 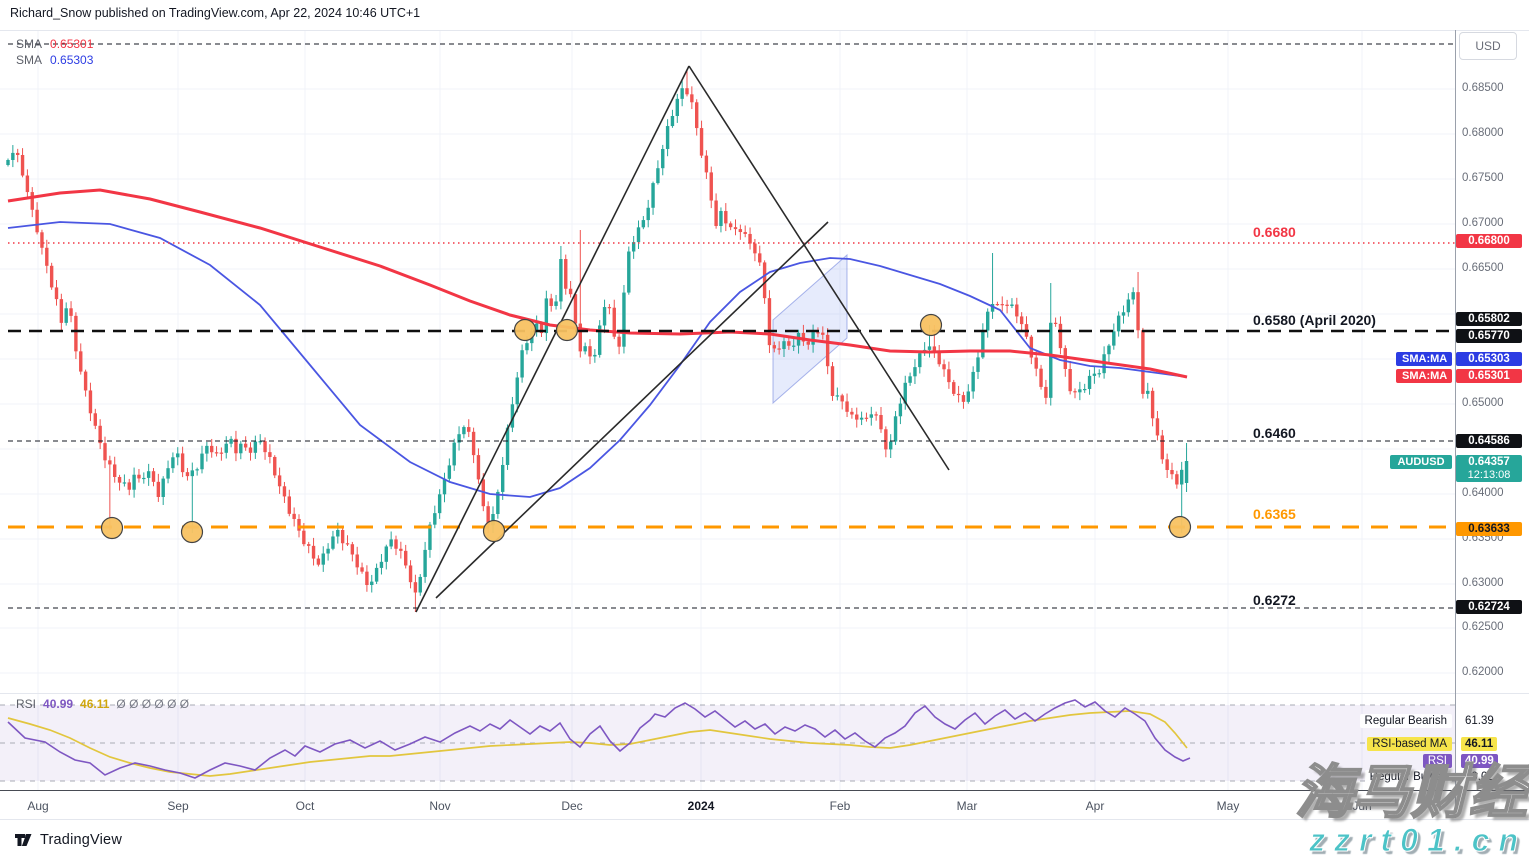 What do you see at coordinates (1274, 514) in the screenshot?
I see `level-label: 0.6365` at bounding box center [1274, 514].